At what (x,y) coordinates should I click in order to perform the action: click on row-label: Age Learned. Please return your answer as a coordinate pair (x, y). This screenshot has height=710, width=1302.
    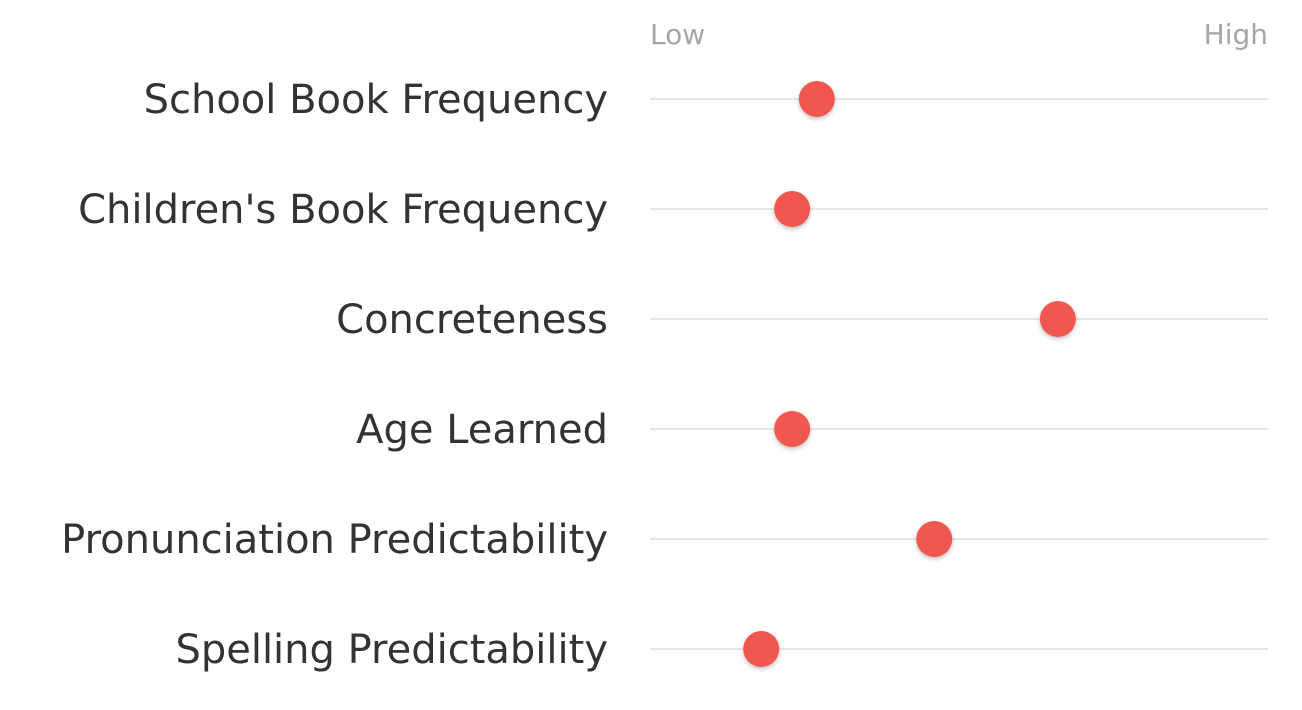
    Looking at the image, I should click on (482, 430).